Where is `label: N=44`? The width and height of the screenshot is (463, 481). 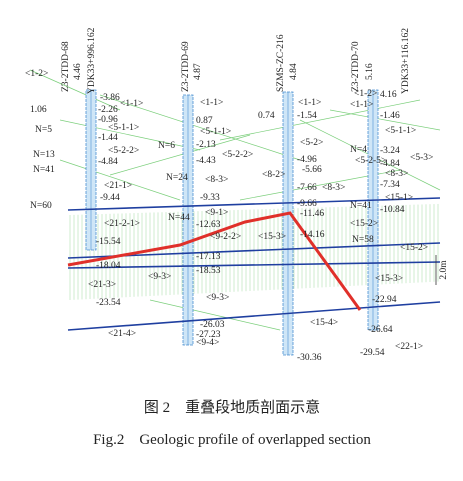
label: N=44 is located at coordinates (179, 218).